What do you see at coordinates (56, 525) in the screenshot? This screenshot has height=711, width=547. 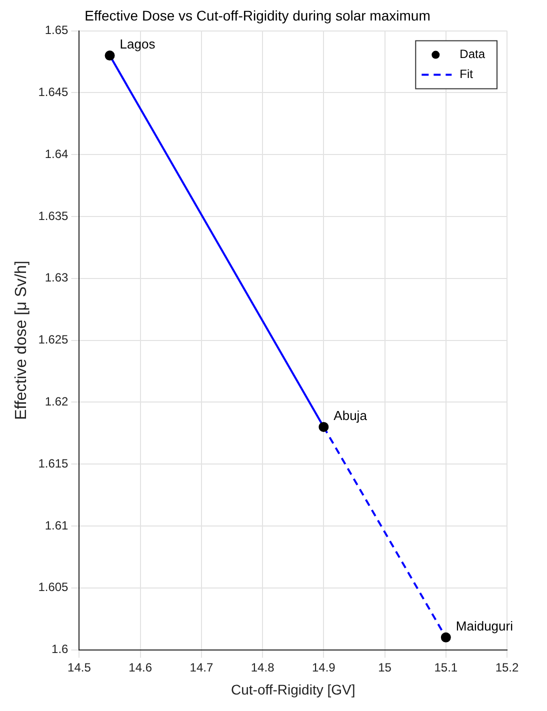 I see `y-tick-label: 1.61` at bounding box center [56, 525].